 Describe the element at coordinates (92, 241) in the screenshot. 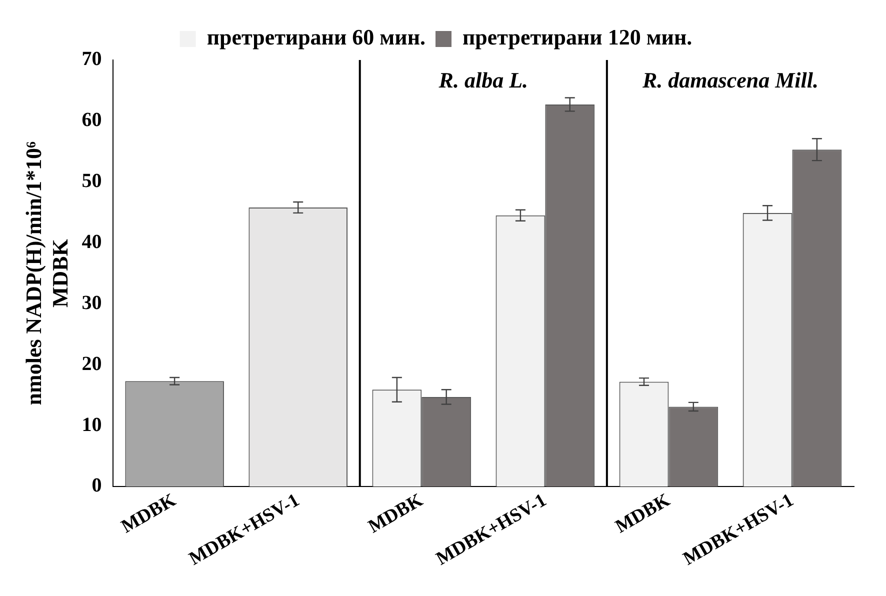

I see `y-tick-label: 40` at that location.